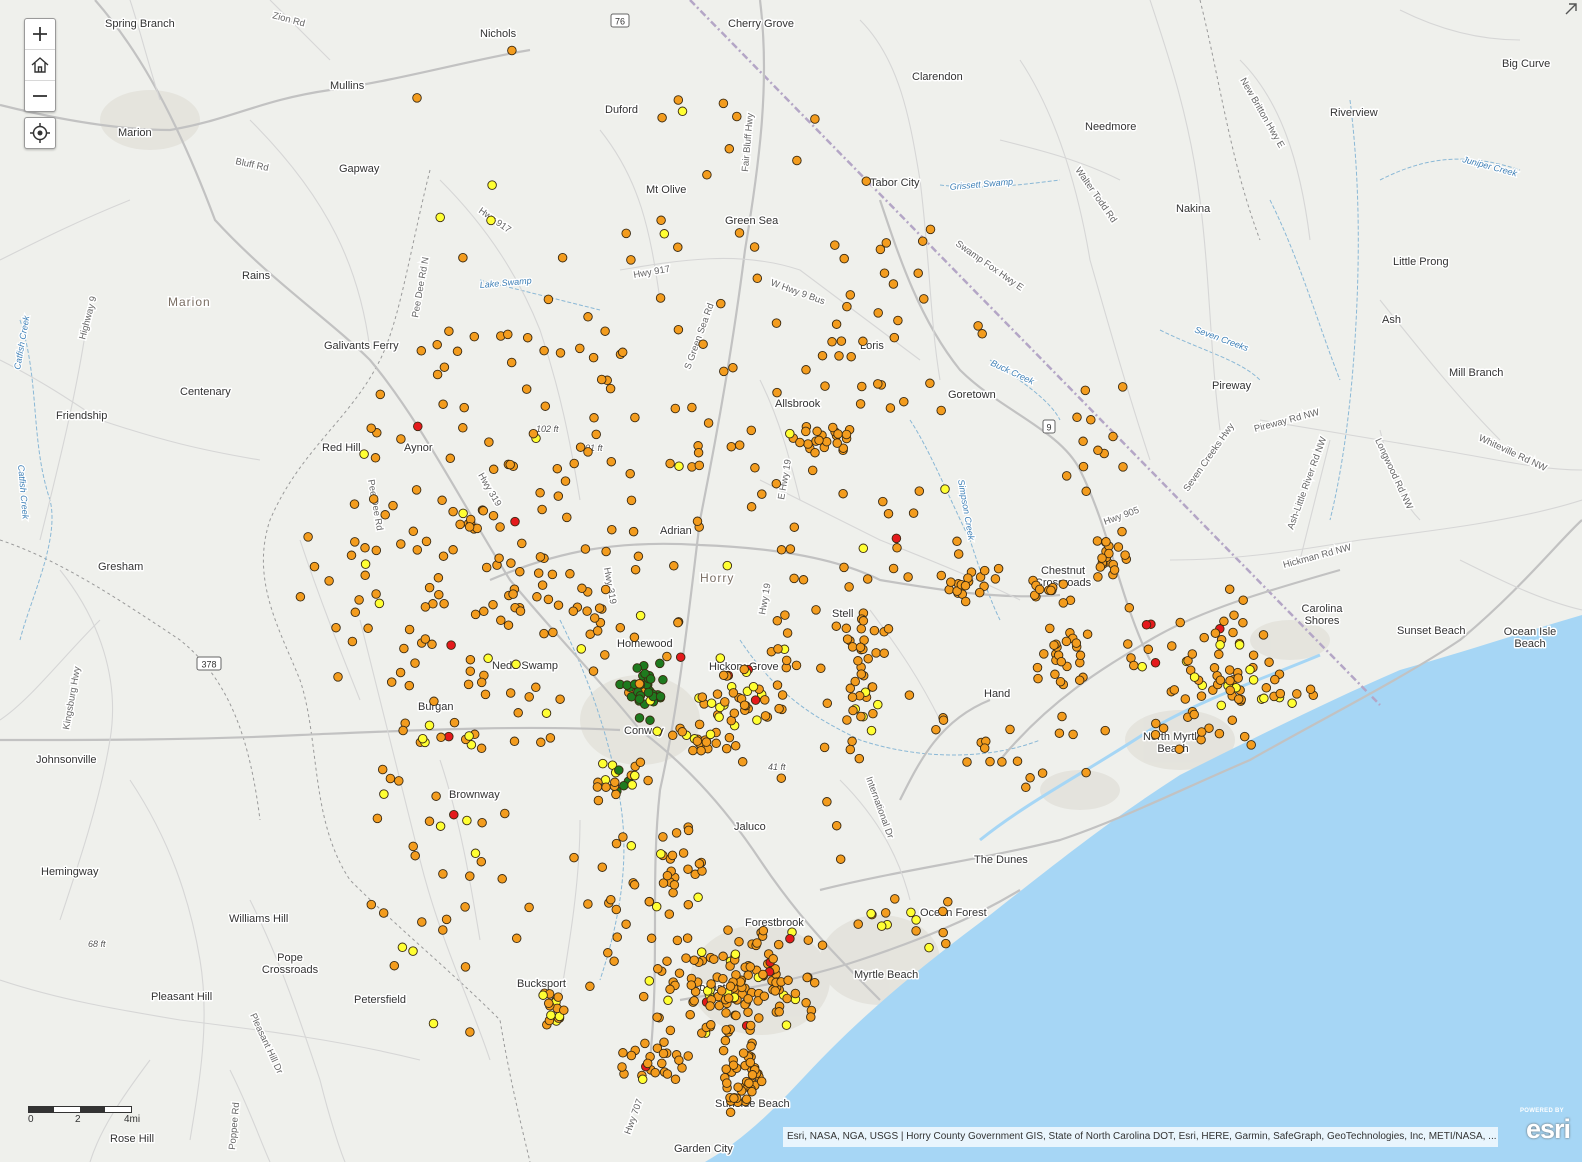 This screenshot has width=1582, height=1162. What do you see at coordinates (40, 96) in the screenshot?
I see `zoom-out-button` at bounding box center [40, 96].